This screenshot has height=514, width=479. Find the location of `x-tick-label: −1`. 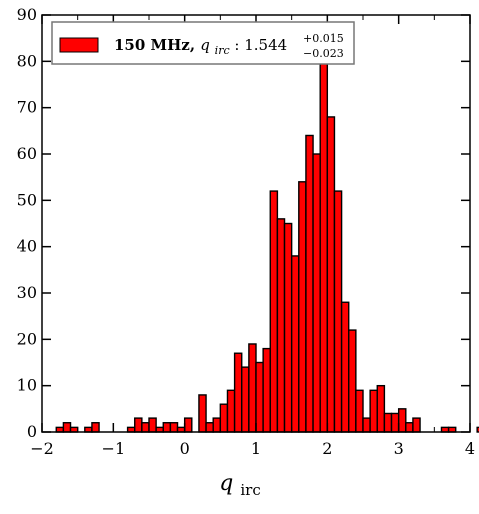

x-tick-label: −1 is located at coordinates (114, 448).